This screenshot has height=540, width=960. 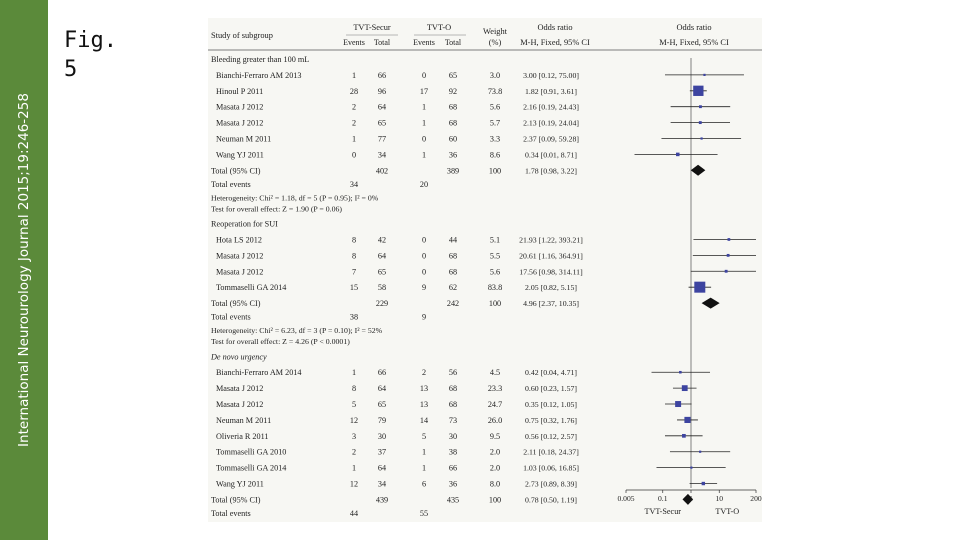 I want to click on study-or-ci: 0.60 [0.23, 1.57], so click(x=551, y=388).